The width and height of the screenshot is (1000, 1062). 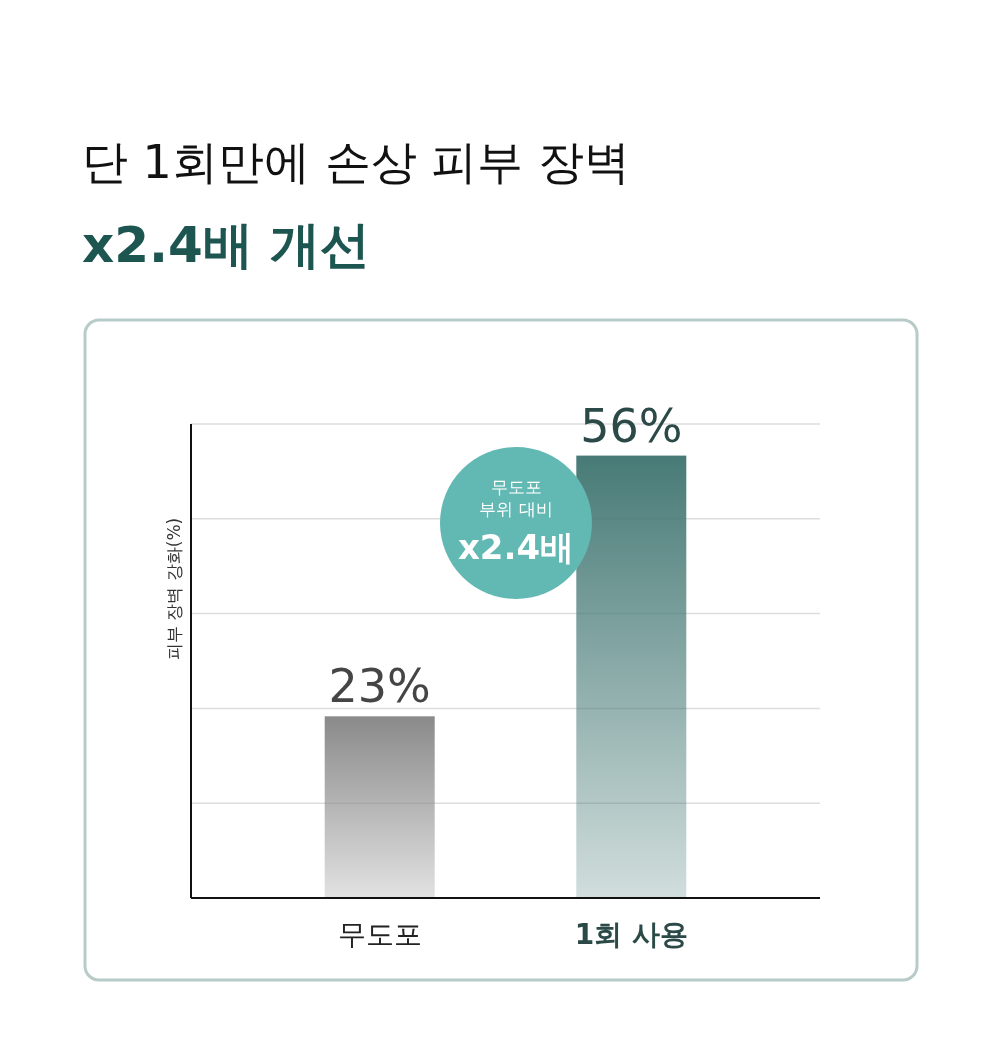 I want to click on annotation: 무도포 부위 대비 x2.4배, so click(x=516, y=522).